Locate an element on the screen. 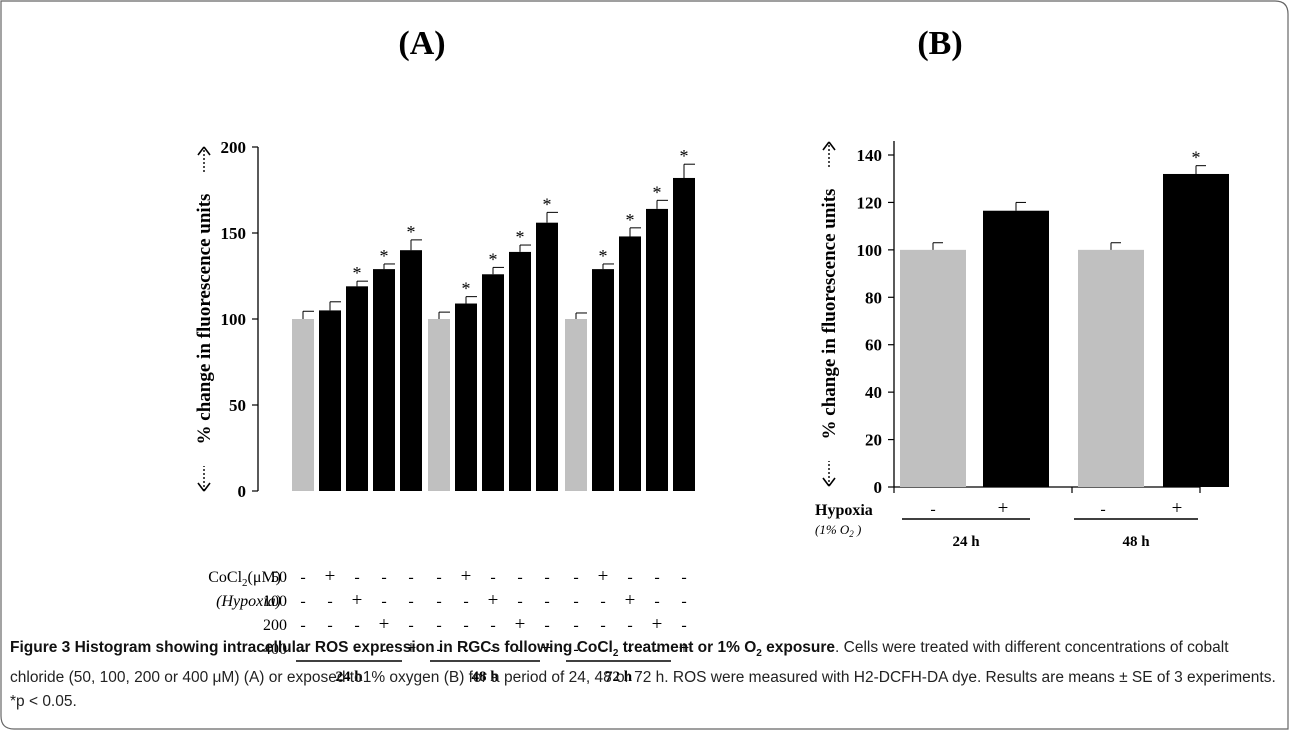 This screenshot has height=730, width=1290. caption-bold-sub-1: 2 is located at coordinates (615, 654).